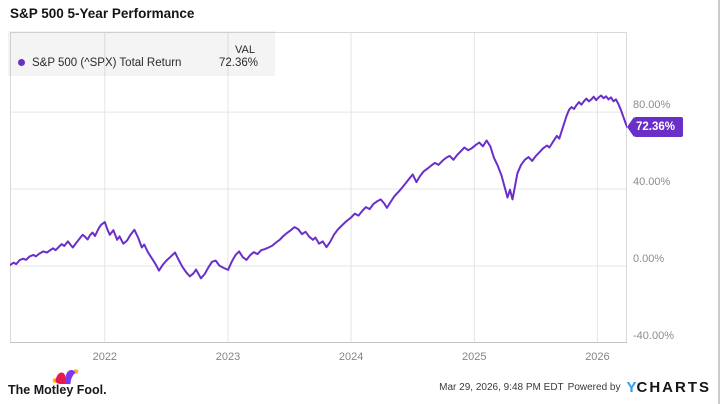 The image size is (720, 404). What do you see at coordinates (21, 62) in the screenshot?
I see `series-bullet-icon` at bounding box center [21, 62].